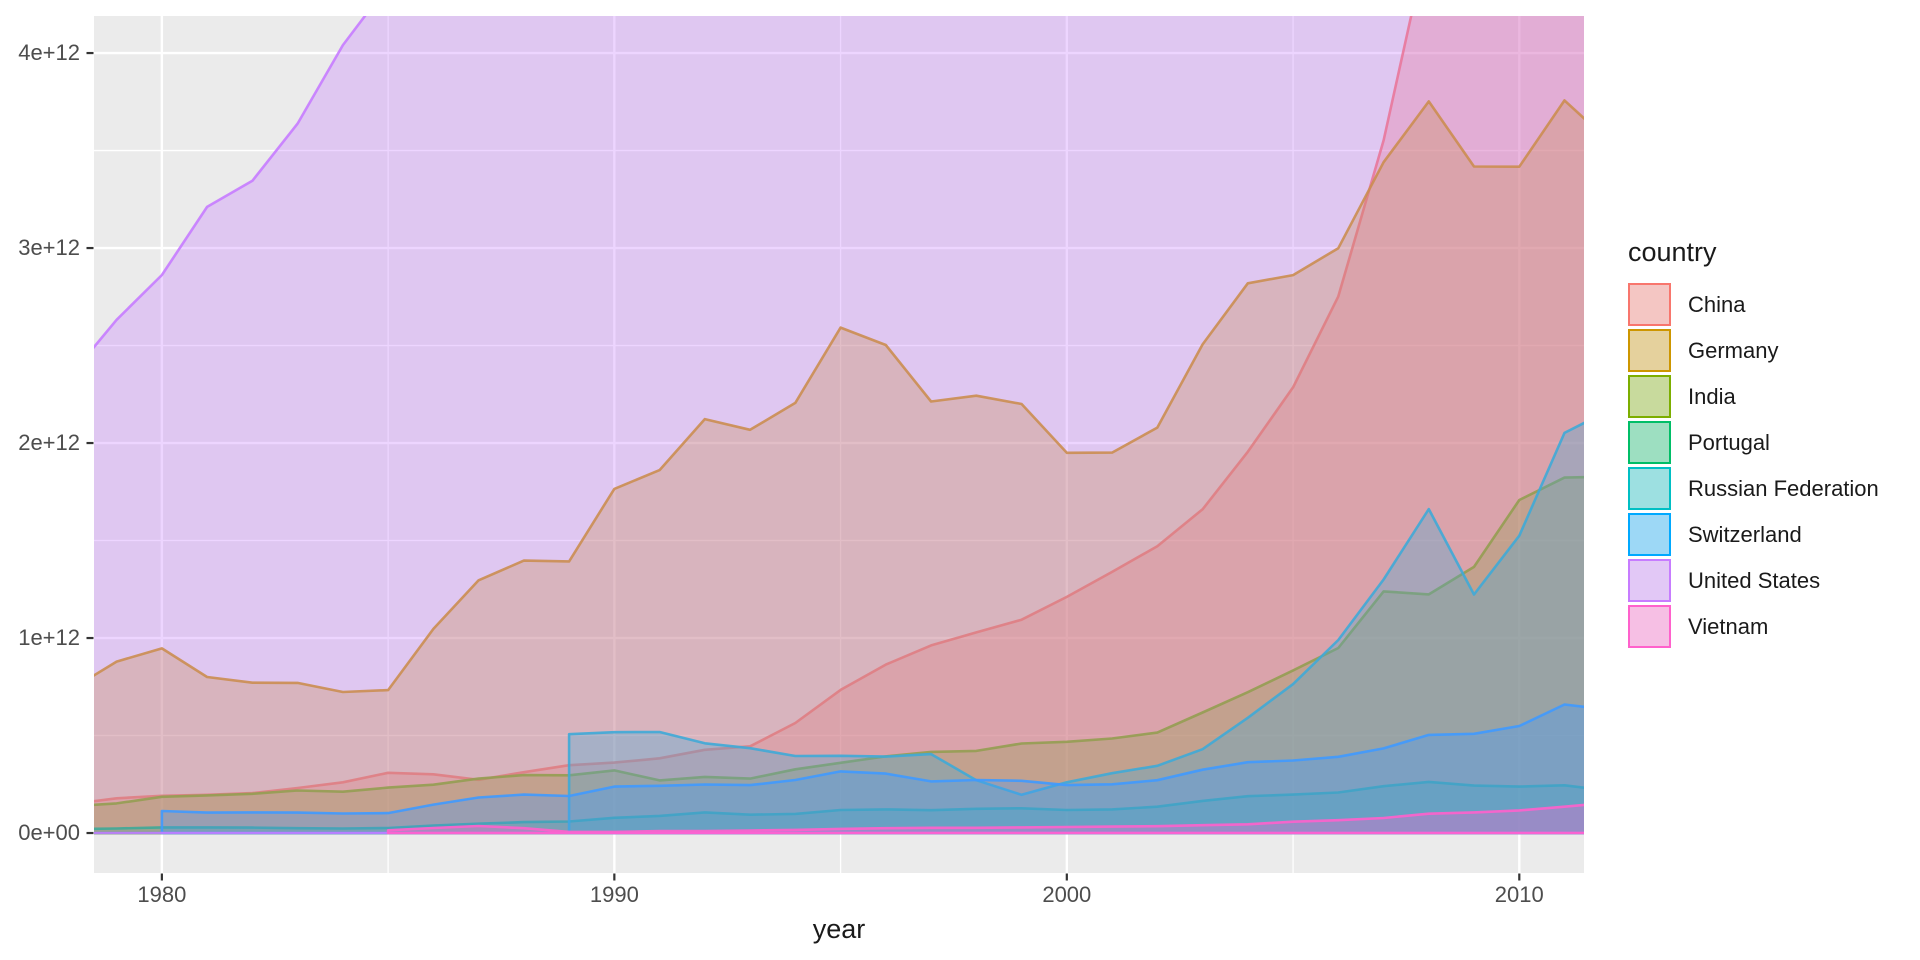 This screenshot has height=960, width=1920. I want to click on x-tick-label: 1980, so click(162, 894).